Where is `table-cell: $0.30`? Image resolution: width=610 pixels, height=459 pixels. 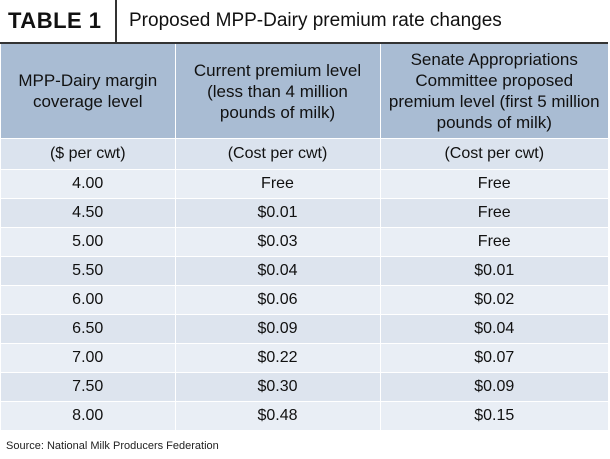 table-cell: $0.30 is located at coordinates (278, 387).